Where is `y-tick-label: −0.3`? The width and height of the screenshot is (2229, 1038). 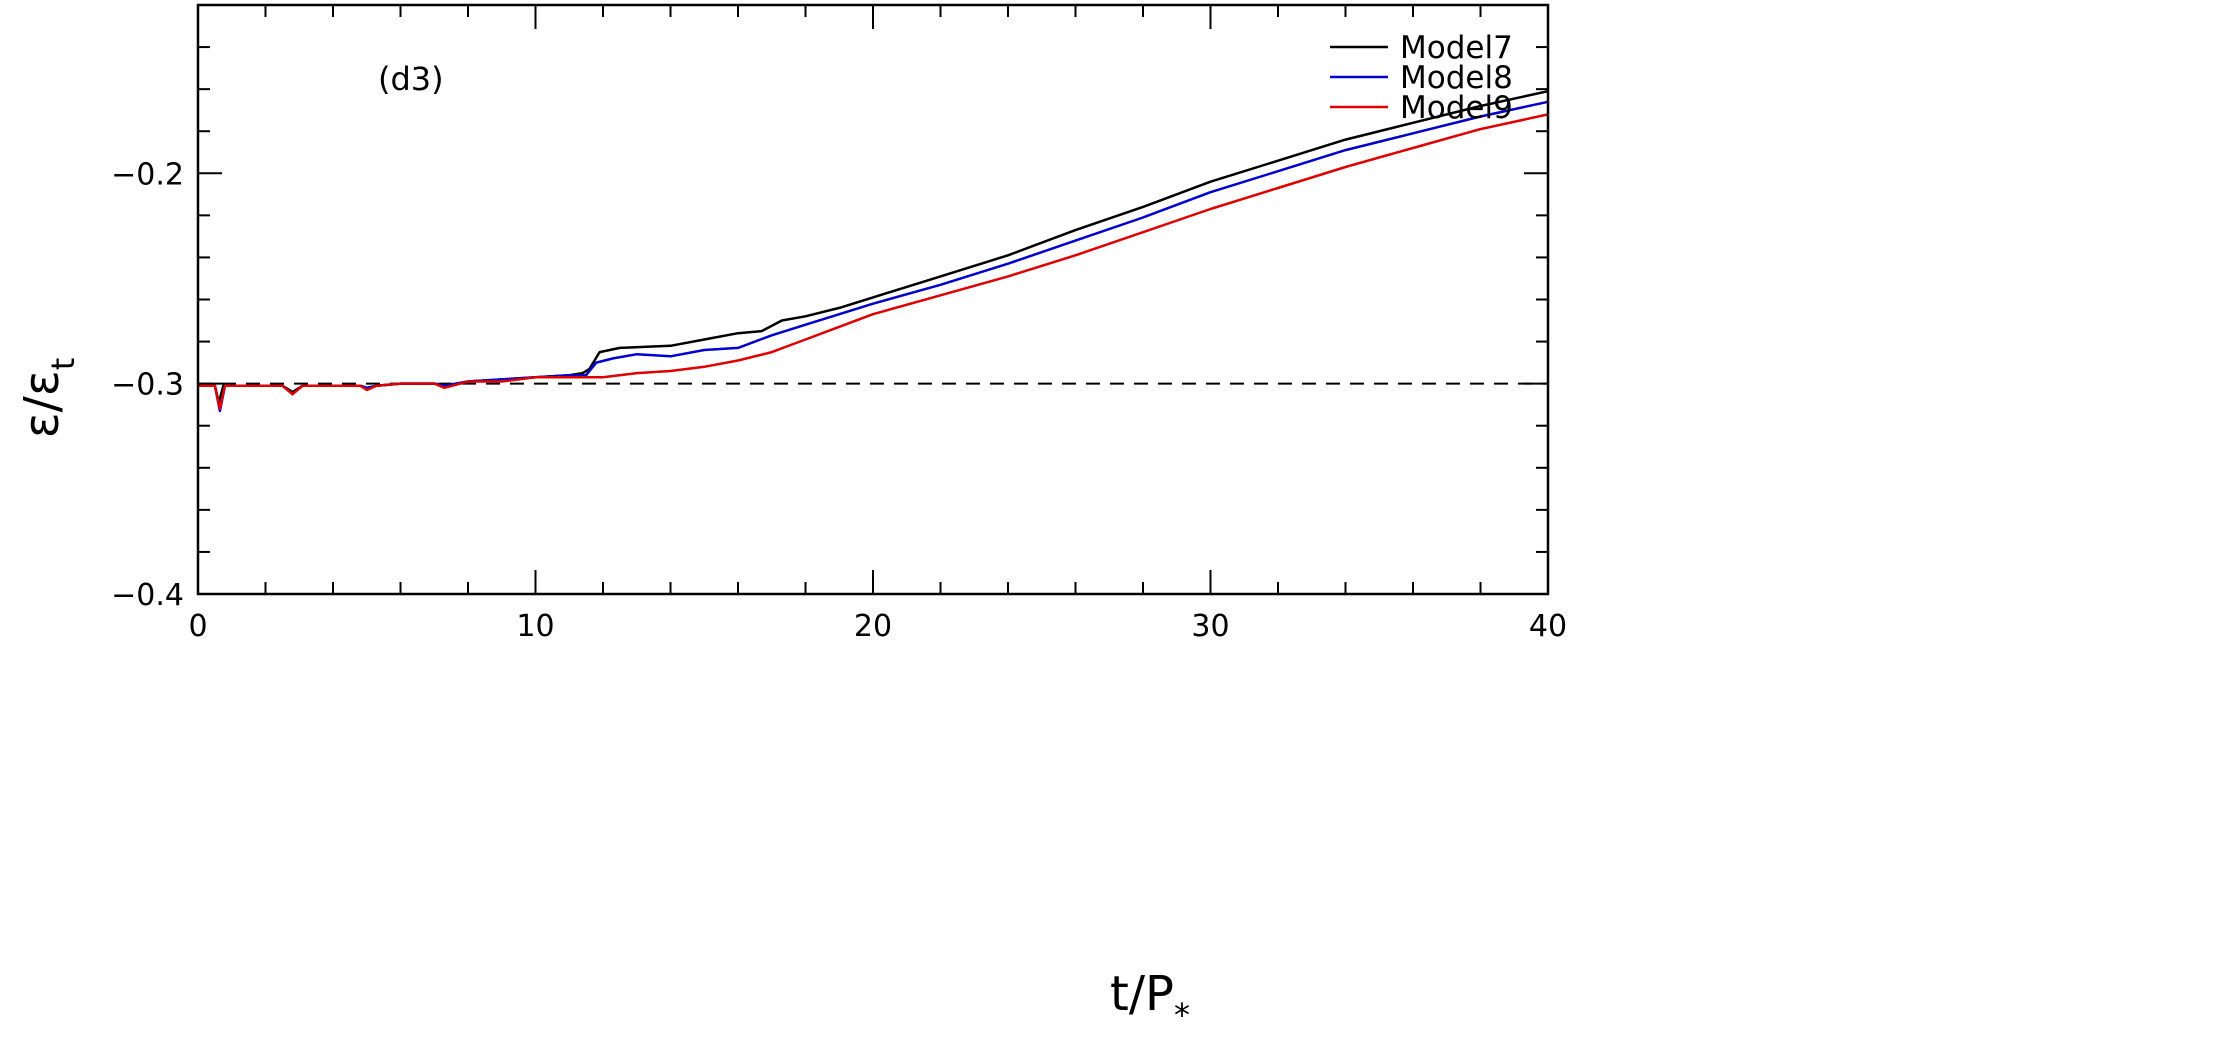 y-tick-label: −0.3 is located at coordinates (147, 385).